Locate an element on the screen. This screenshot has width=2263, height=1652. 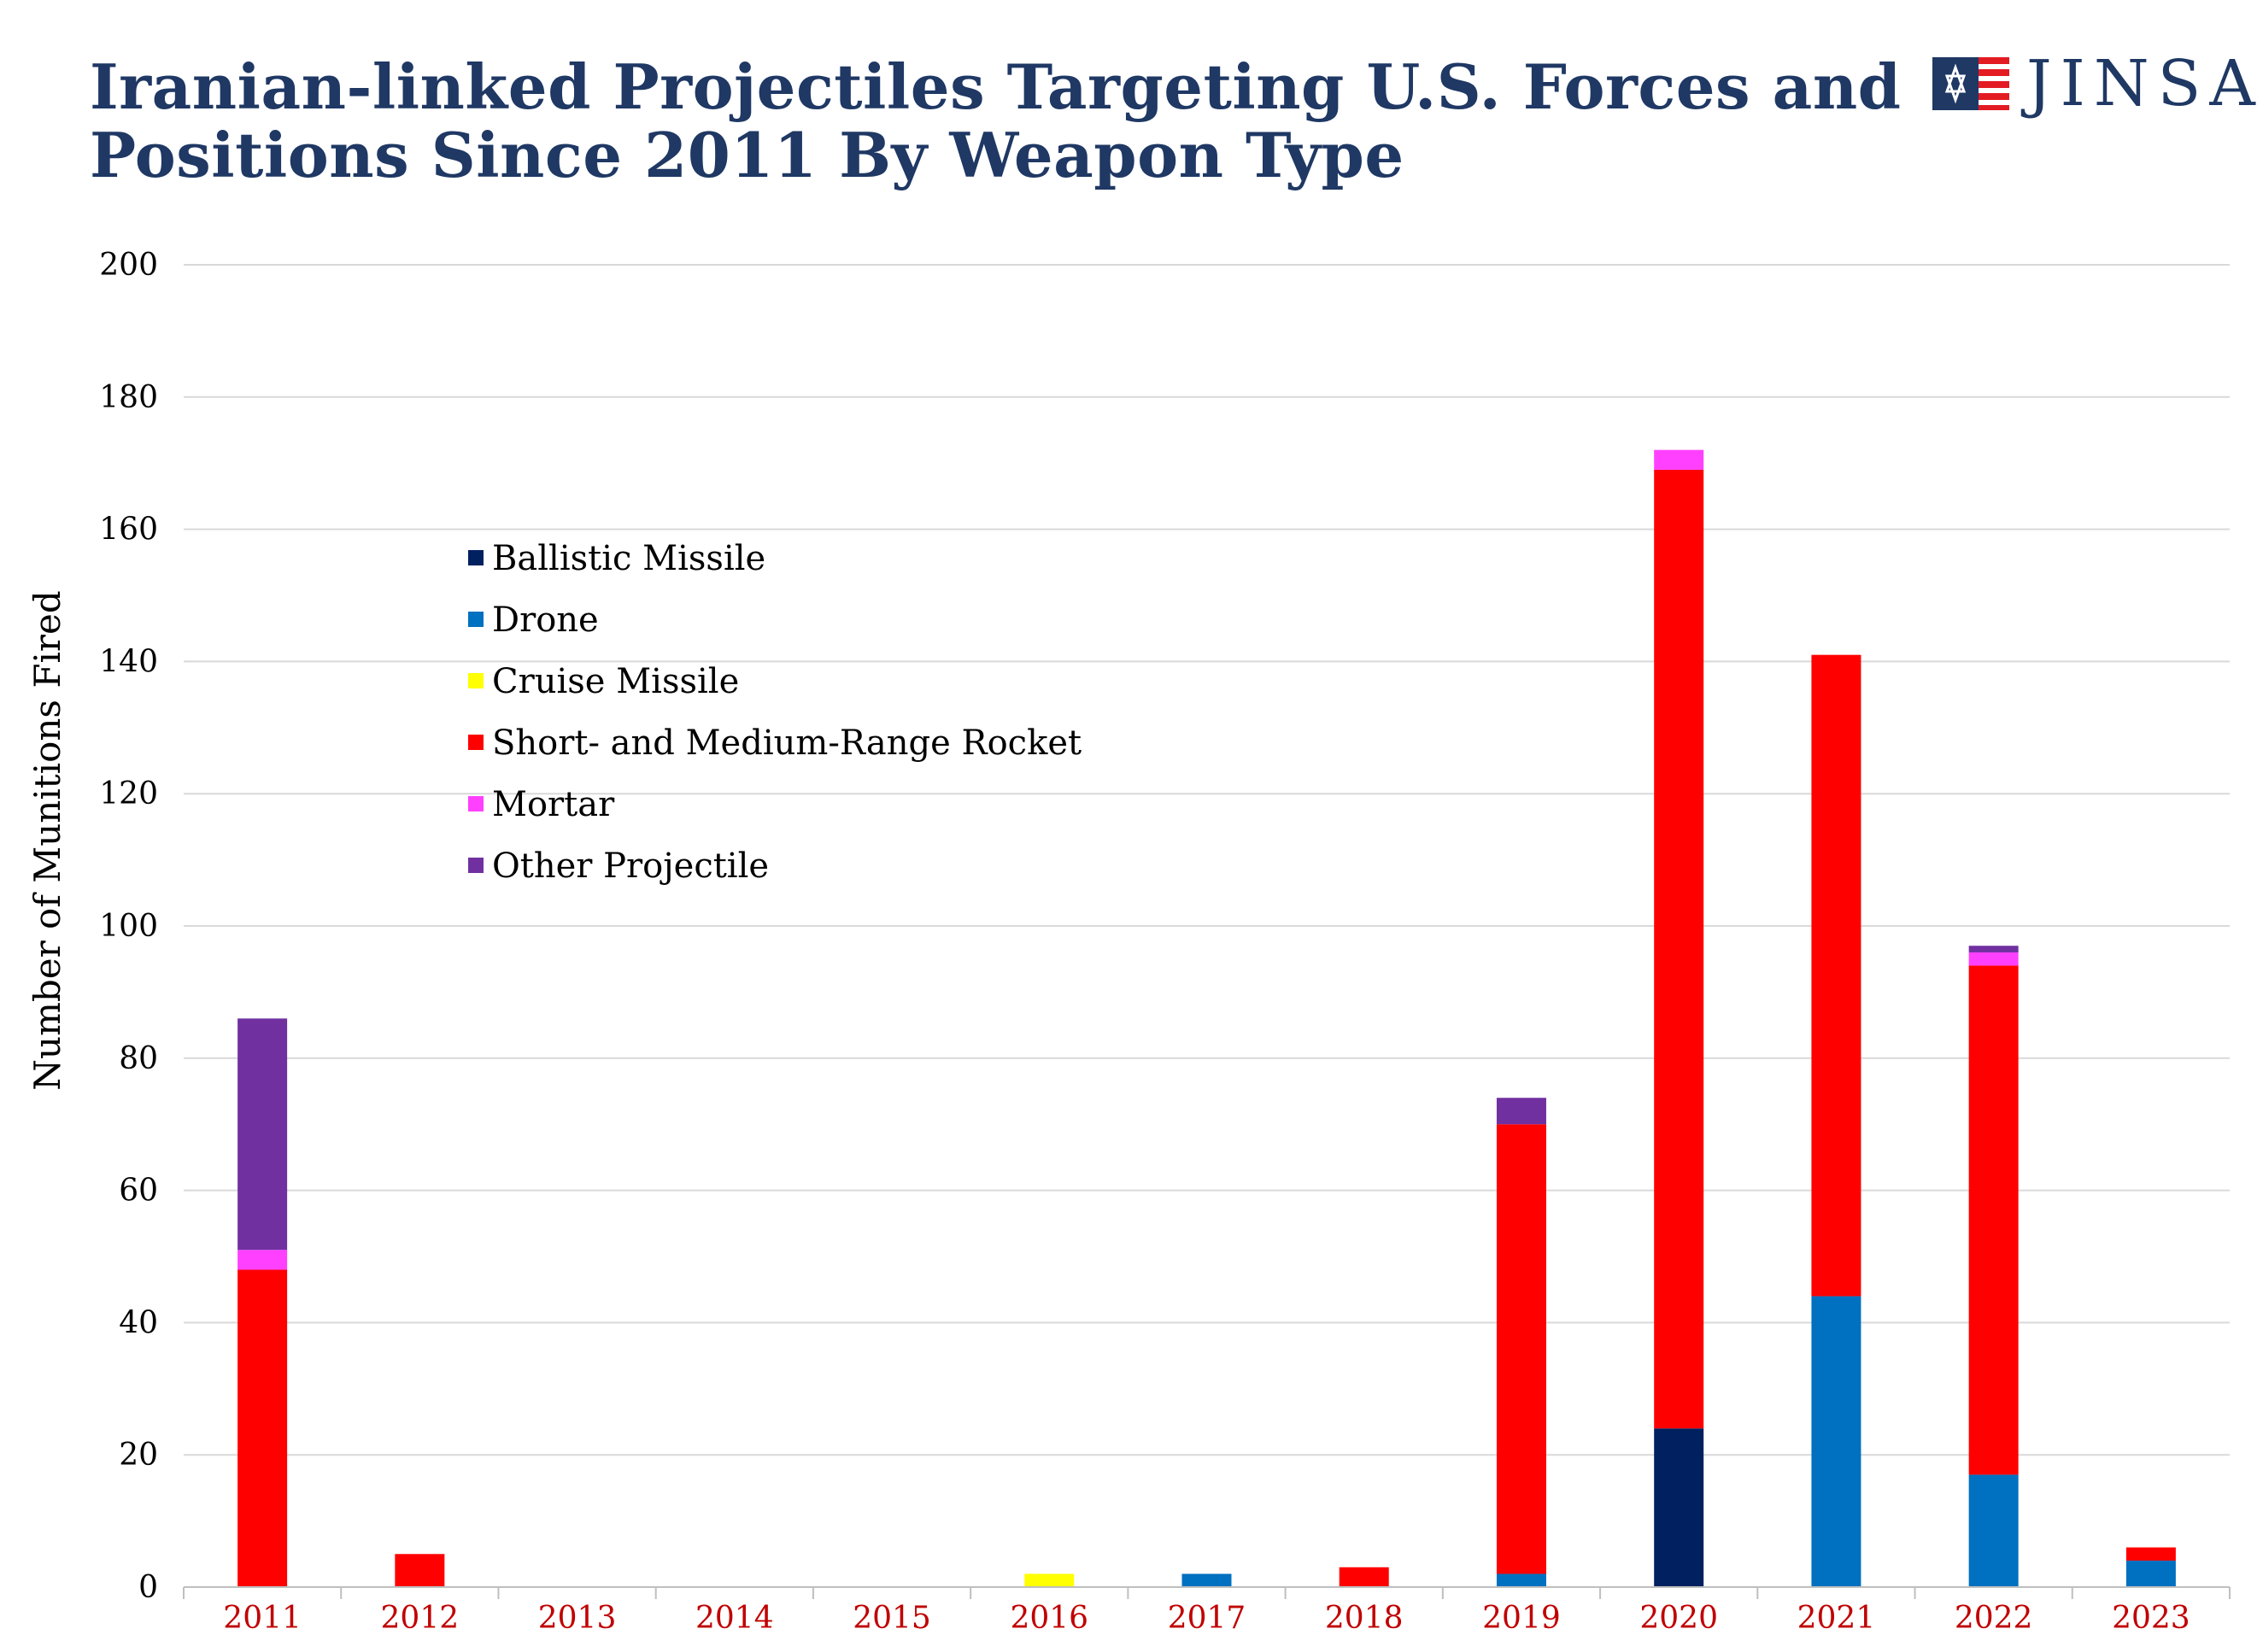
legend-label: Short- and Medium-Range Rocket is located at coordinates (787, 743).